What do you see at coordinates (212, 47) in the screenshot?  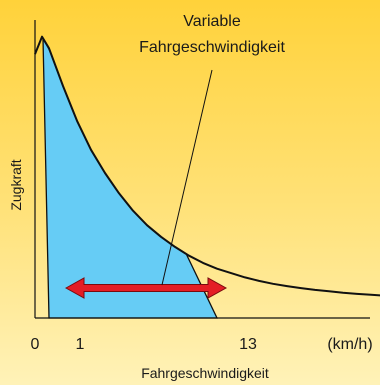 I see `annotation-line-2: Fahrgeschwindigkeit` at bounding box center [212, 47].